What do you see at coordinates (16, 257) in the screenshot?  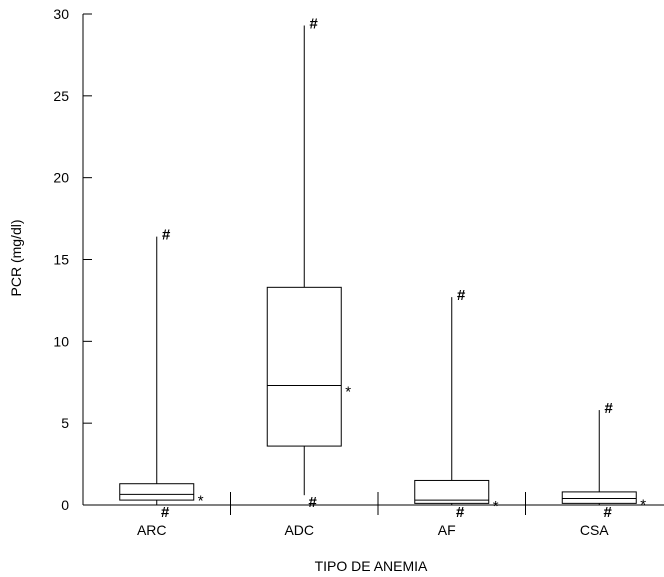 I see `y-axis-title: PCR (mg/dl)` at bounding box center [16, 257].